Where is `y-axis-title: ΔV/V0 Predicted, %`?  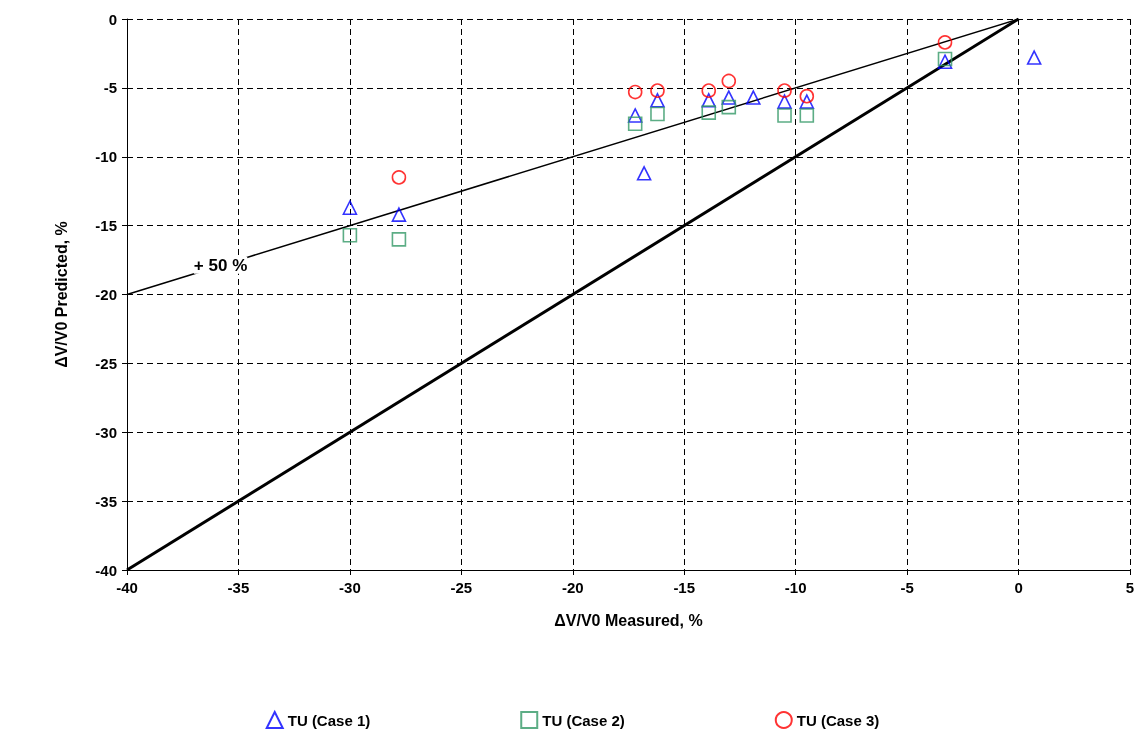
y-axis-title: ΔV/V0 Predicted, % is located at coordinates (61, 294).